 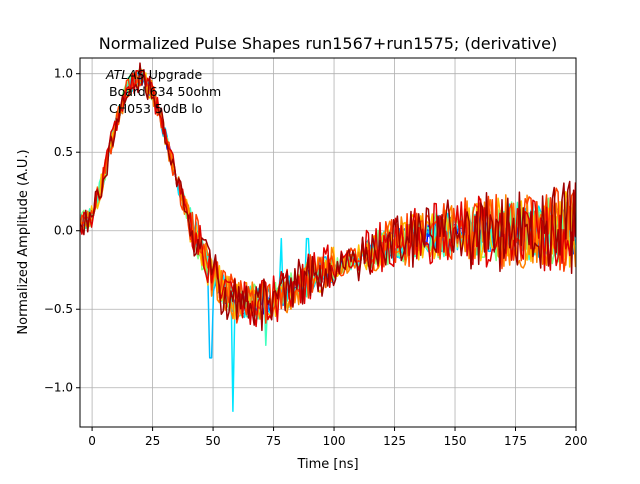 I want to click on x-tick-label-6: 150, so click(x=455, y=441).